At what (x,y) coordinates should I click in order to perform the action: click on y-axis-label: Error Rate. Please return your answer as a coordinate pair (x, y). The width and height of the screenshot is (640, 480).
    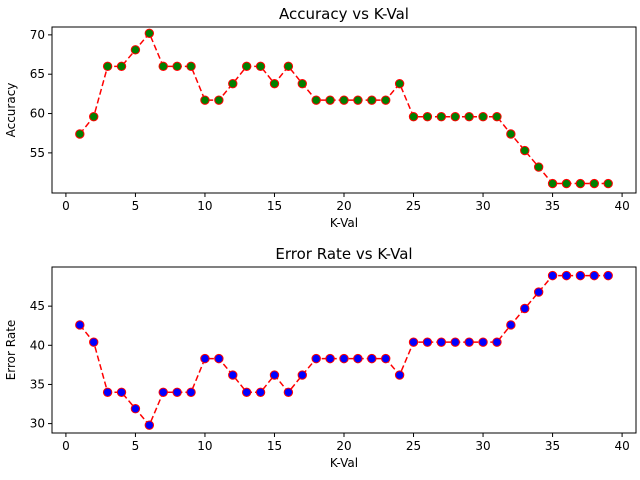
    Looking at the image, I should click on (11, 350).